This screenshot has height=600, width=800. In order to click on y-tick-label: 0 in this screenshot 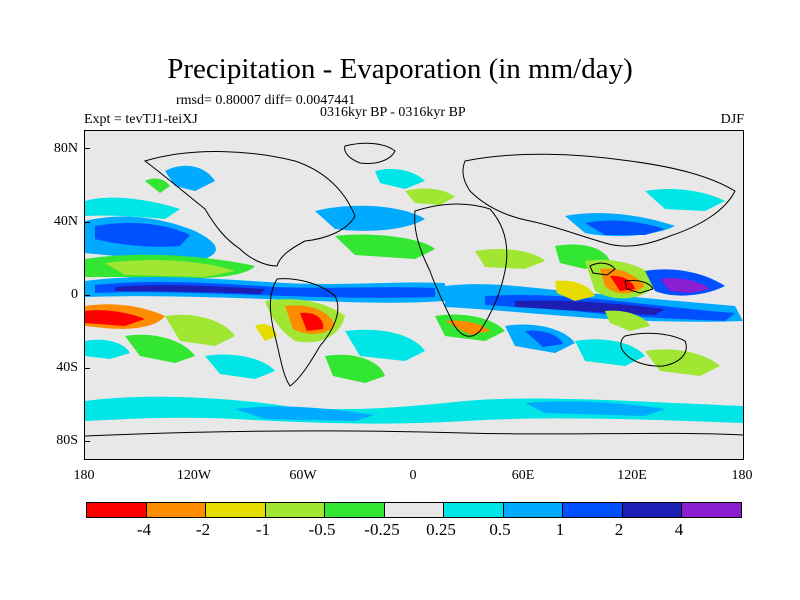, I will do `click(74, 294)`.